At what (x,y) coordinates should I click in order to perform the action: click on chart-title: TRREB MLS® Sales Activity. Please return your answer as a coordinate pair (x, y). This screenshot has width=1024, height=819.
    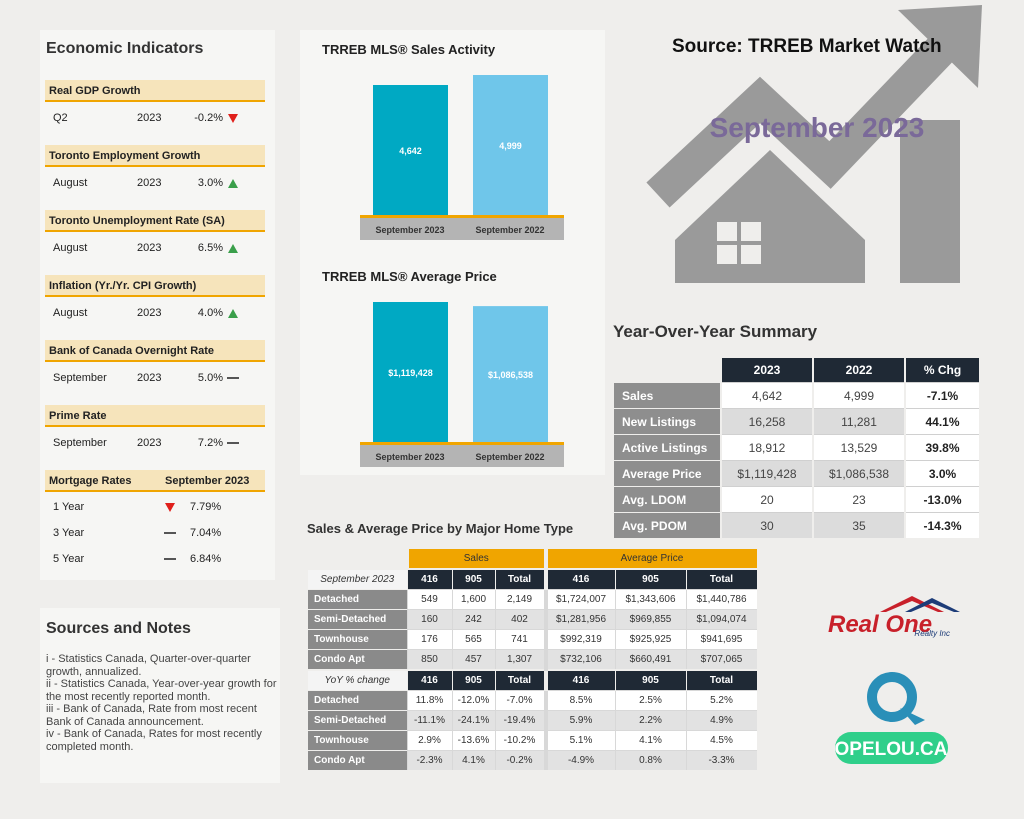
    Looking at the image, I should click on (409, 49).